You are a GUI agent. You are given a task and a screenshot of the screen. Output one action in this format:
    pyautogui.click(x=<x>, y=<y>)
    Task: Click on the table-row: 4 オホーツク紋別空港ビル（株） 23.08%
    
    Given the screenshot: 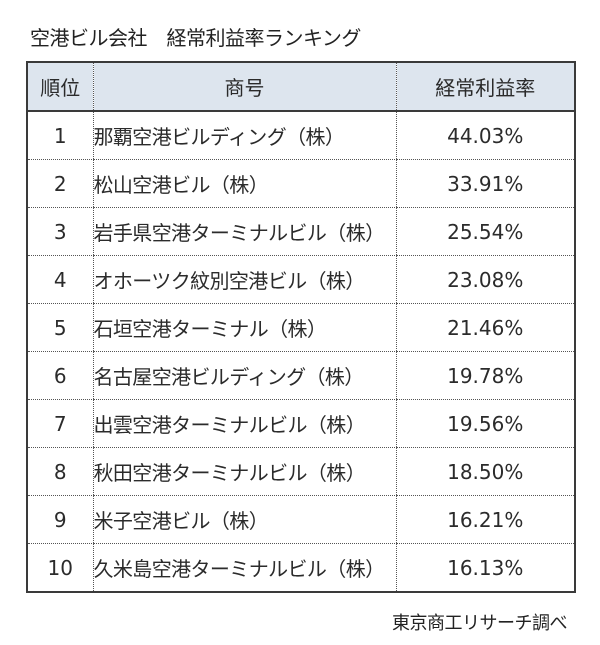 What is the action you would take?
    pyautogui.click(x=301, y=279)
    